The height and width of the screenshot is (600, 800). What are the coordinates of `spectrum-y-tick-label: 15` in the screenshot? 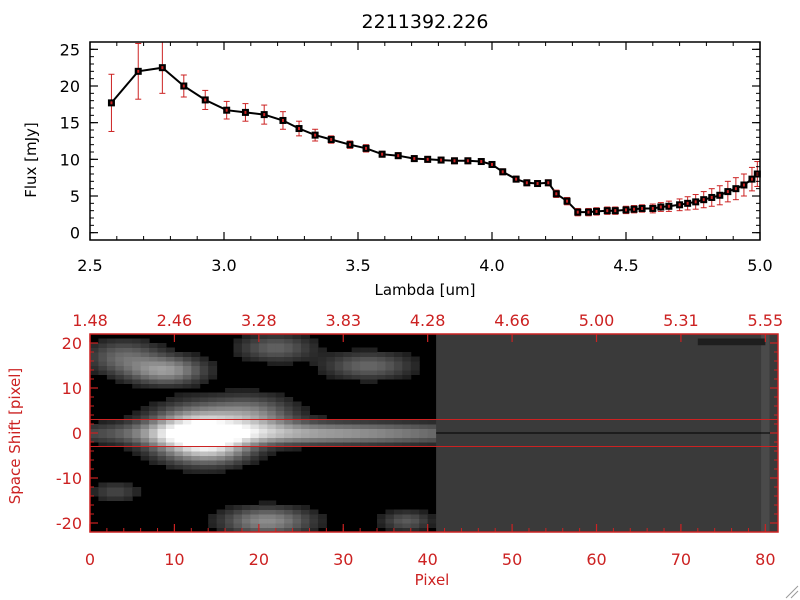 It's located at (70, 123).